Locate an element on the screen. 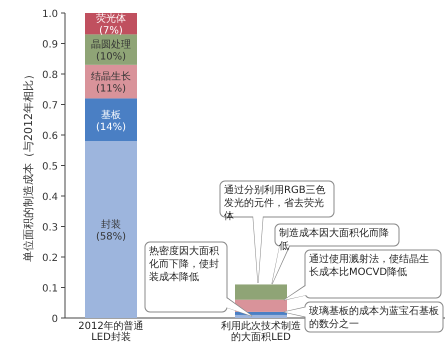 This screenshot has height=349, width=445. series-label: 封装 is located at coordinates (111, 224).